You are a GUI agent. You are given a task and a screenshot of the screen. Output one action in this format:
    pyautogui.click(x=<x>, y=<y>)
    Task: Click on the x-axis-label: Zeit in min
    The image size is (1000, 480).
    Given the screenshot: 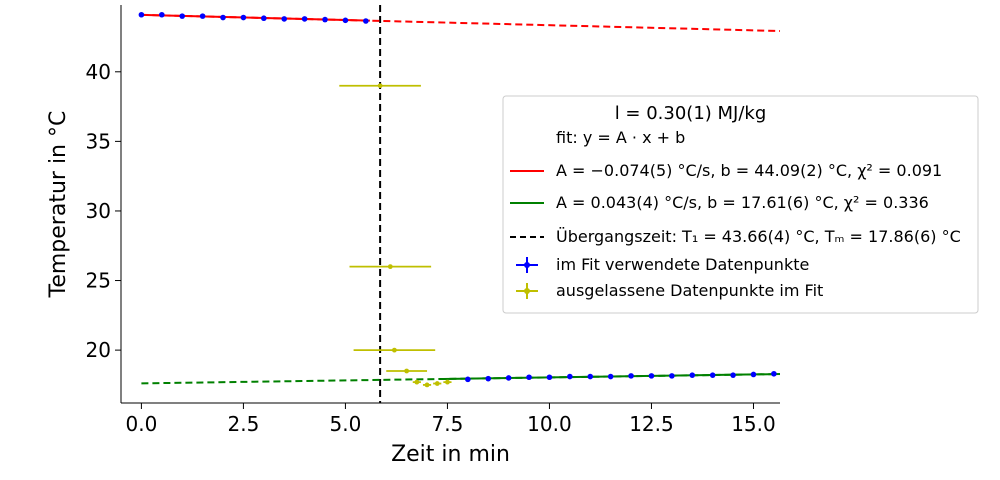 What is the action you would take?
    pyautogui.click(x=450, y=454)
    